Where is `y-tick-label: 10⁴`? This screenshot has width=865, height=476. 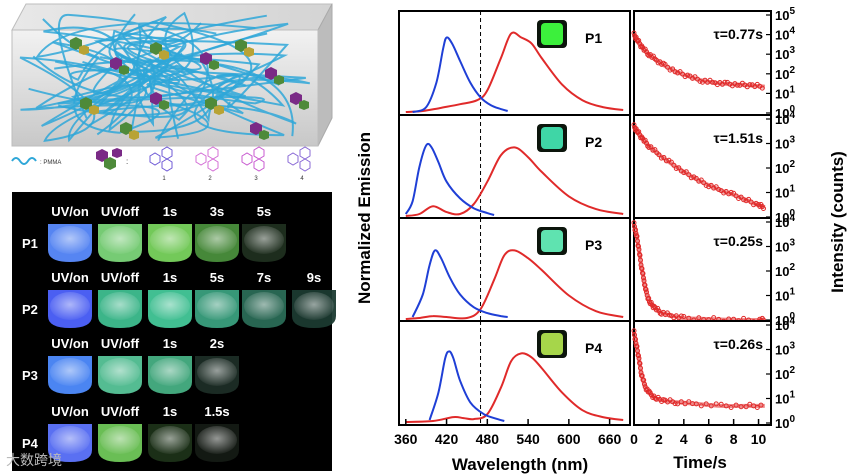
y-tick-label: 10⁴ is located at coordinates (785, 118).